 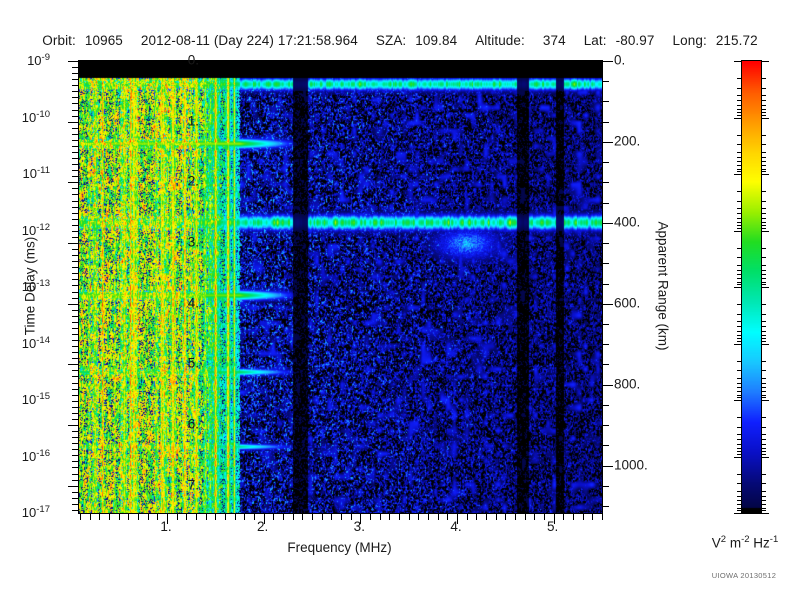 I want to click on y-axis-right-tick-label: 1000., so click(x=631, y=465).